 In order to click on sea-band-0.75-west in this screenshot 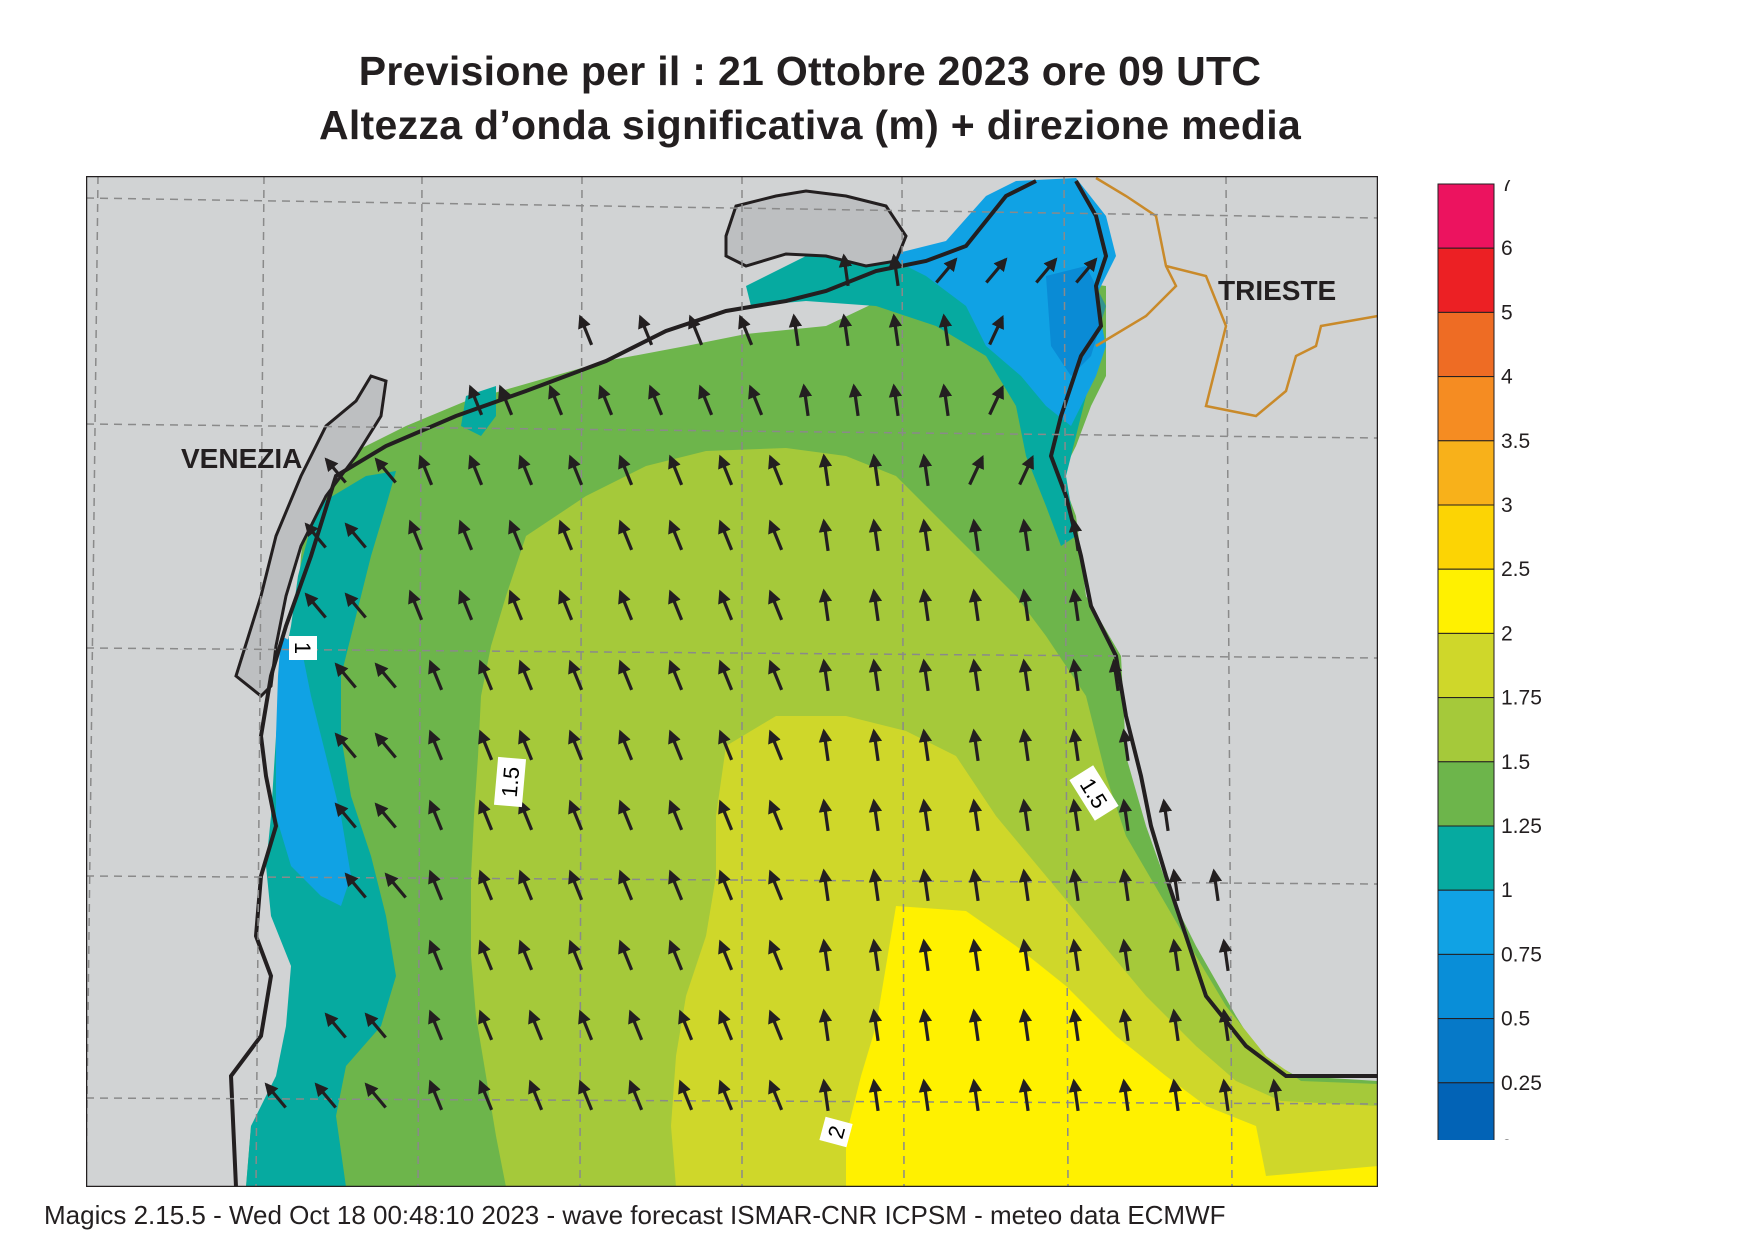, I will do `click(313, 771)`.